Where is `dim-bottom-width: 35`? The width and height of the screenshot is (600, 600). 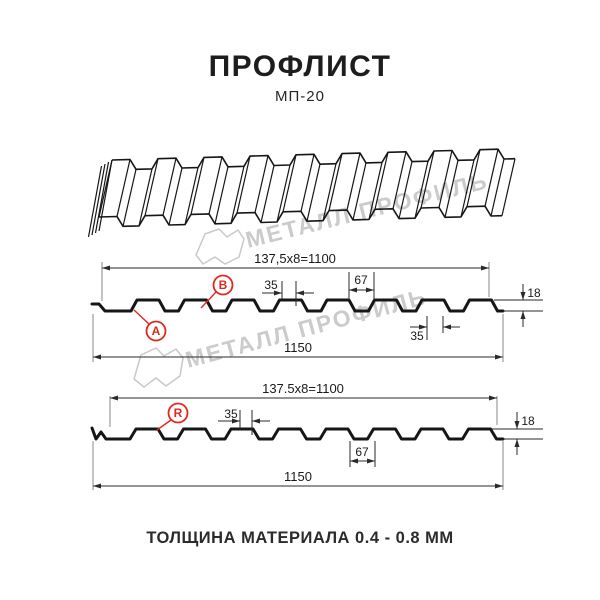 dim-bottom-width: 35 is located at coordinates (435, 329).